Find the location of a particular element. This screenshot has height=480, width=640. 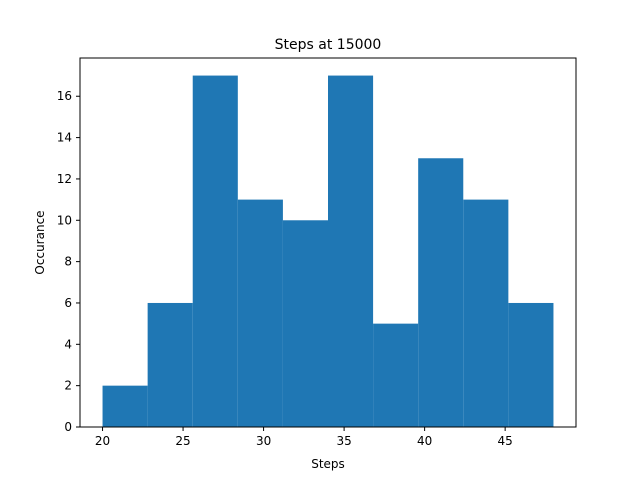

y-tick-label: 8 is located at coordinates (68, 262).